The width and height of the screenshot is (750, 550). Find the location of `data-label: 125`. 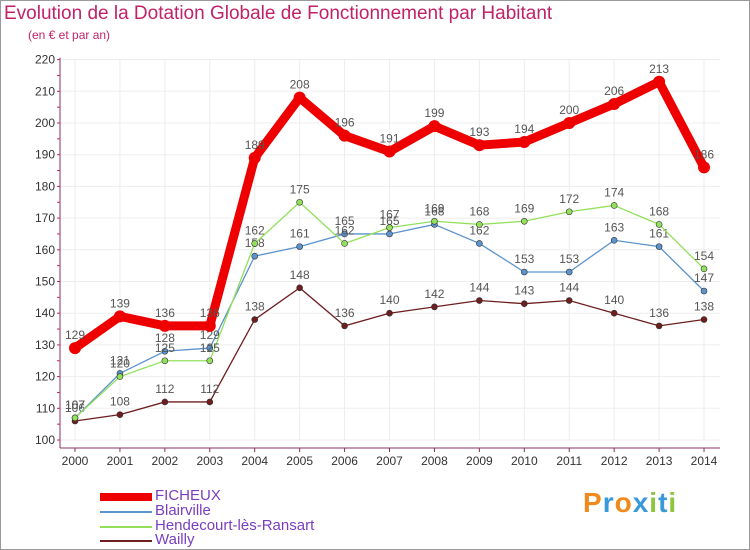

data-label: 125 is located at coordinates (165, 348).